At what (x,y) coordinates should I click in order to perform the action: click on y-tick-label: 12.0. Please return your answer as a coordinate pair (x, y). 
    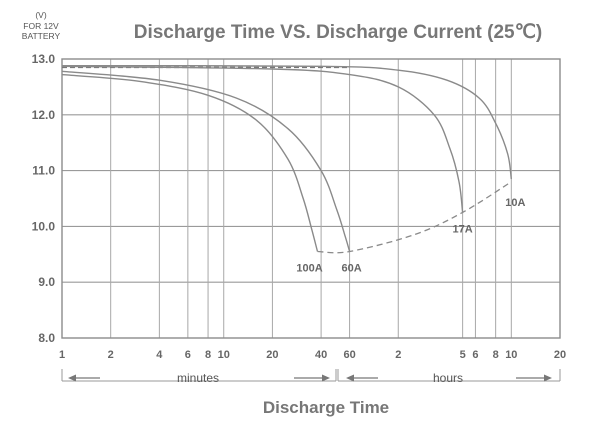
    Looking at the image, I should click on (44, 115).